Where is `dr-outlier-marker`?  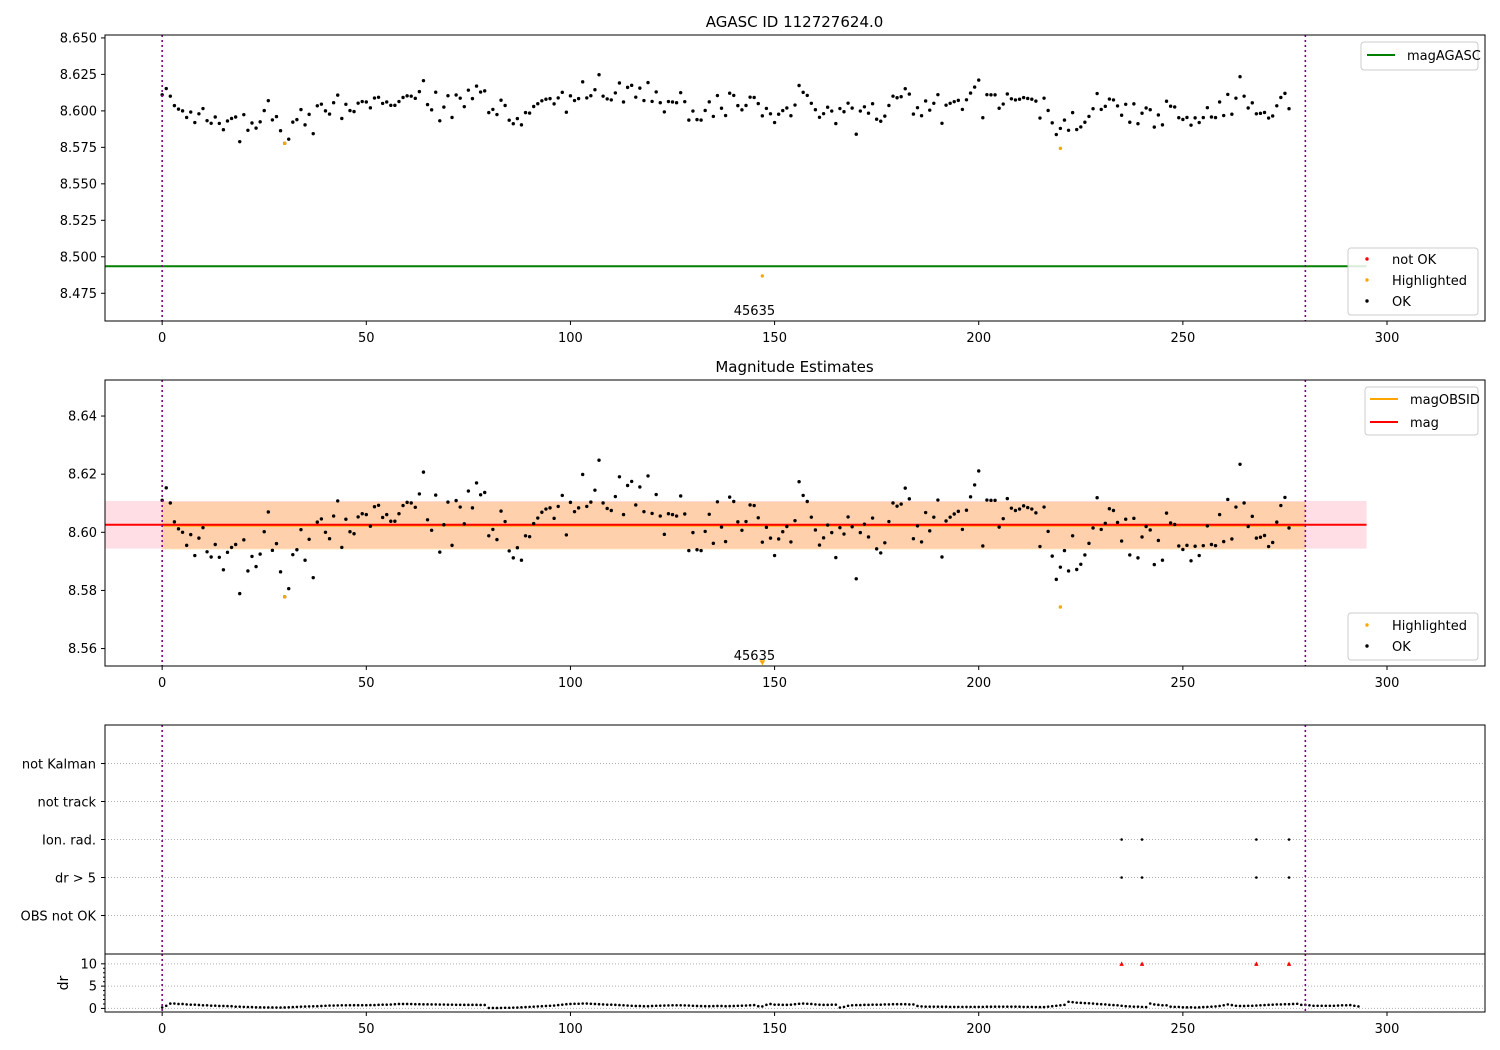 dr-outlier-marker is located at coordinates (1256, 963).